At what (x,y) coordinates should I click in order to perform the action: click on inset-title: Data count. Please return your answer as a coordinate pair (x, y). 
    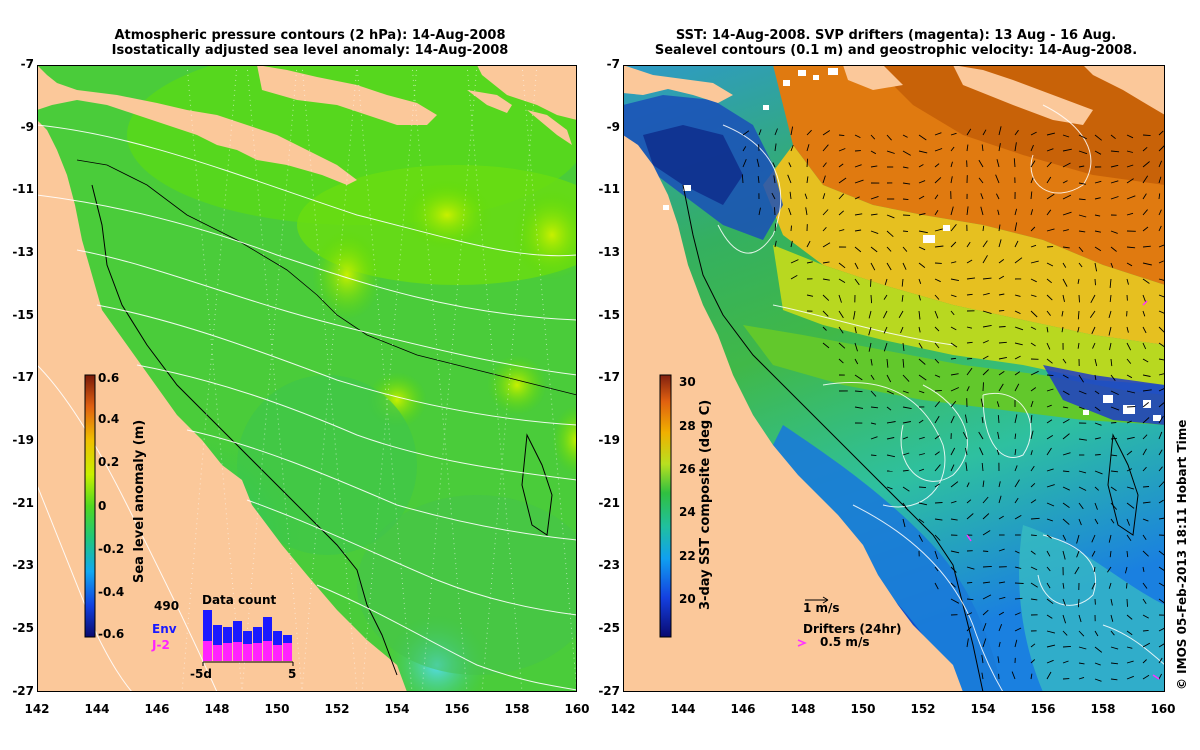
    Looking at the image, I should click on (239, 600).